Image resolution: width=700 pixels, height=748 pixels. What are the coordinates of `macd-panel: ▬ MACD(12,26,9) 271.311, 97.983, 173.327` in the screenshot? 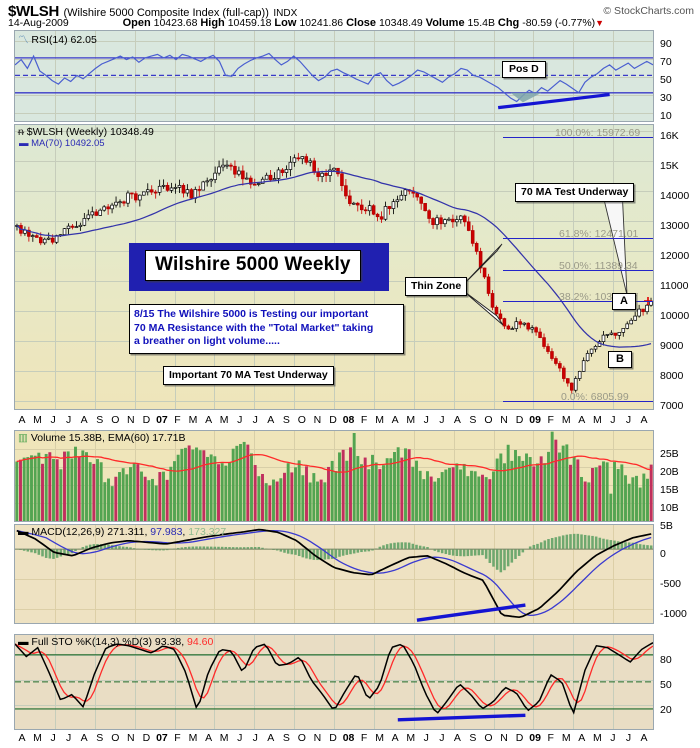 It's located at (334, 574).